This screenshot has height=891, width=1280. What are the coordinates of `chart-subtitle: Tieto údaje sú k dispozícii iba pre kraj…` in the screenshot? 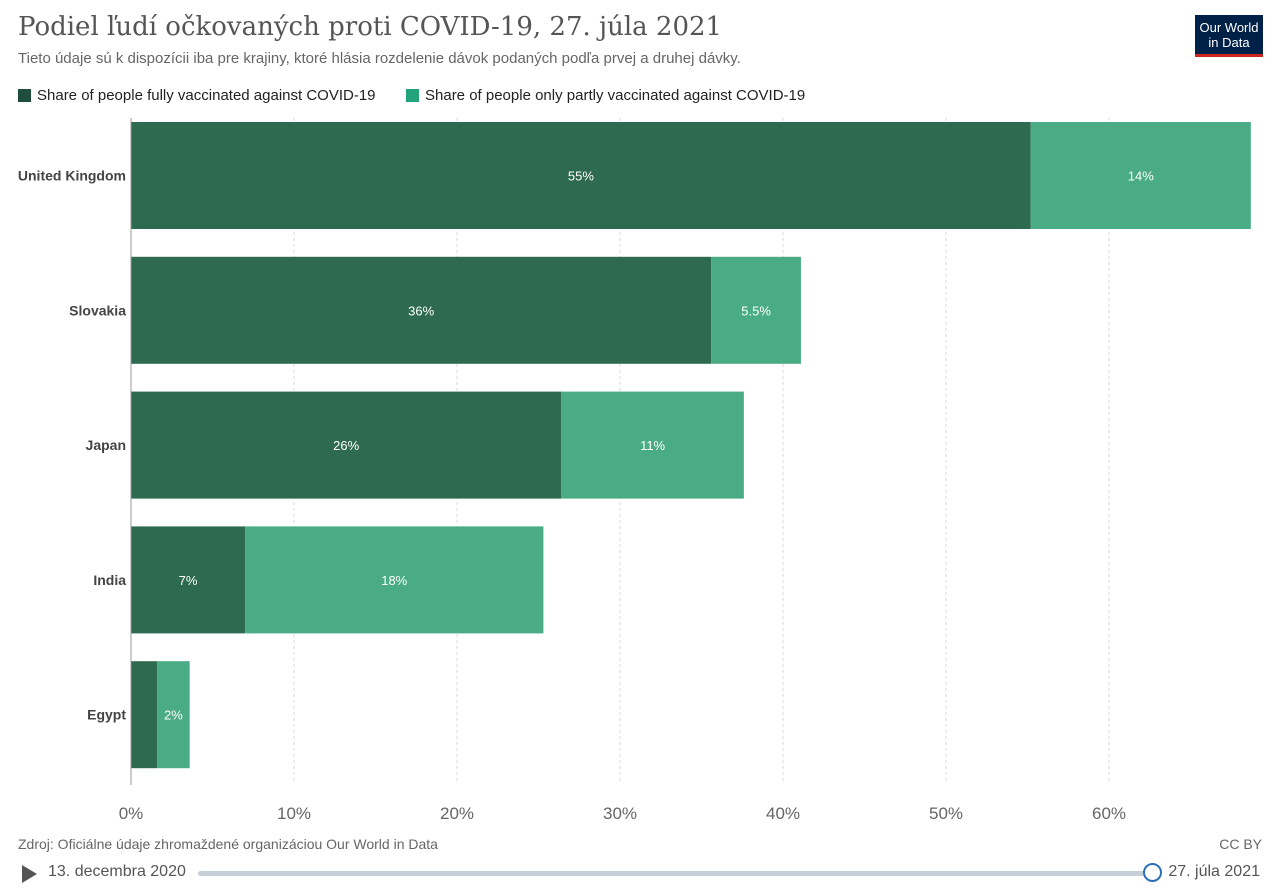 It's located at (379, 58).